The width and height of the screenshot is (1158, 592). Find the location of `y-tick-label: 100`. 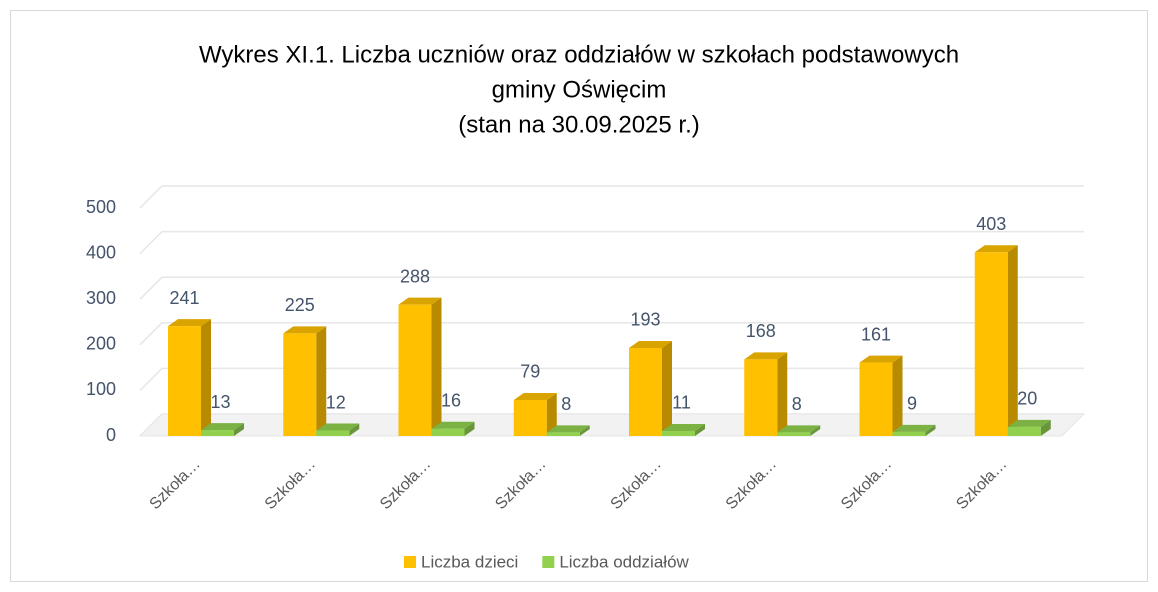

y-tick-label: 100 is located at coordinates (101, 389).